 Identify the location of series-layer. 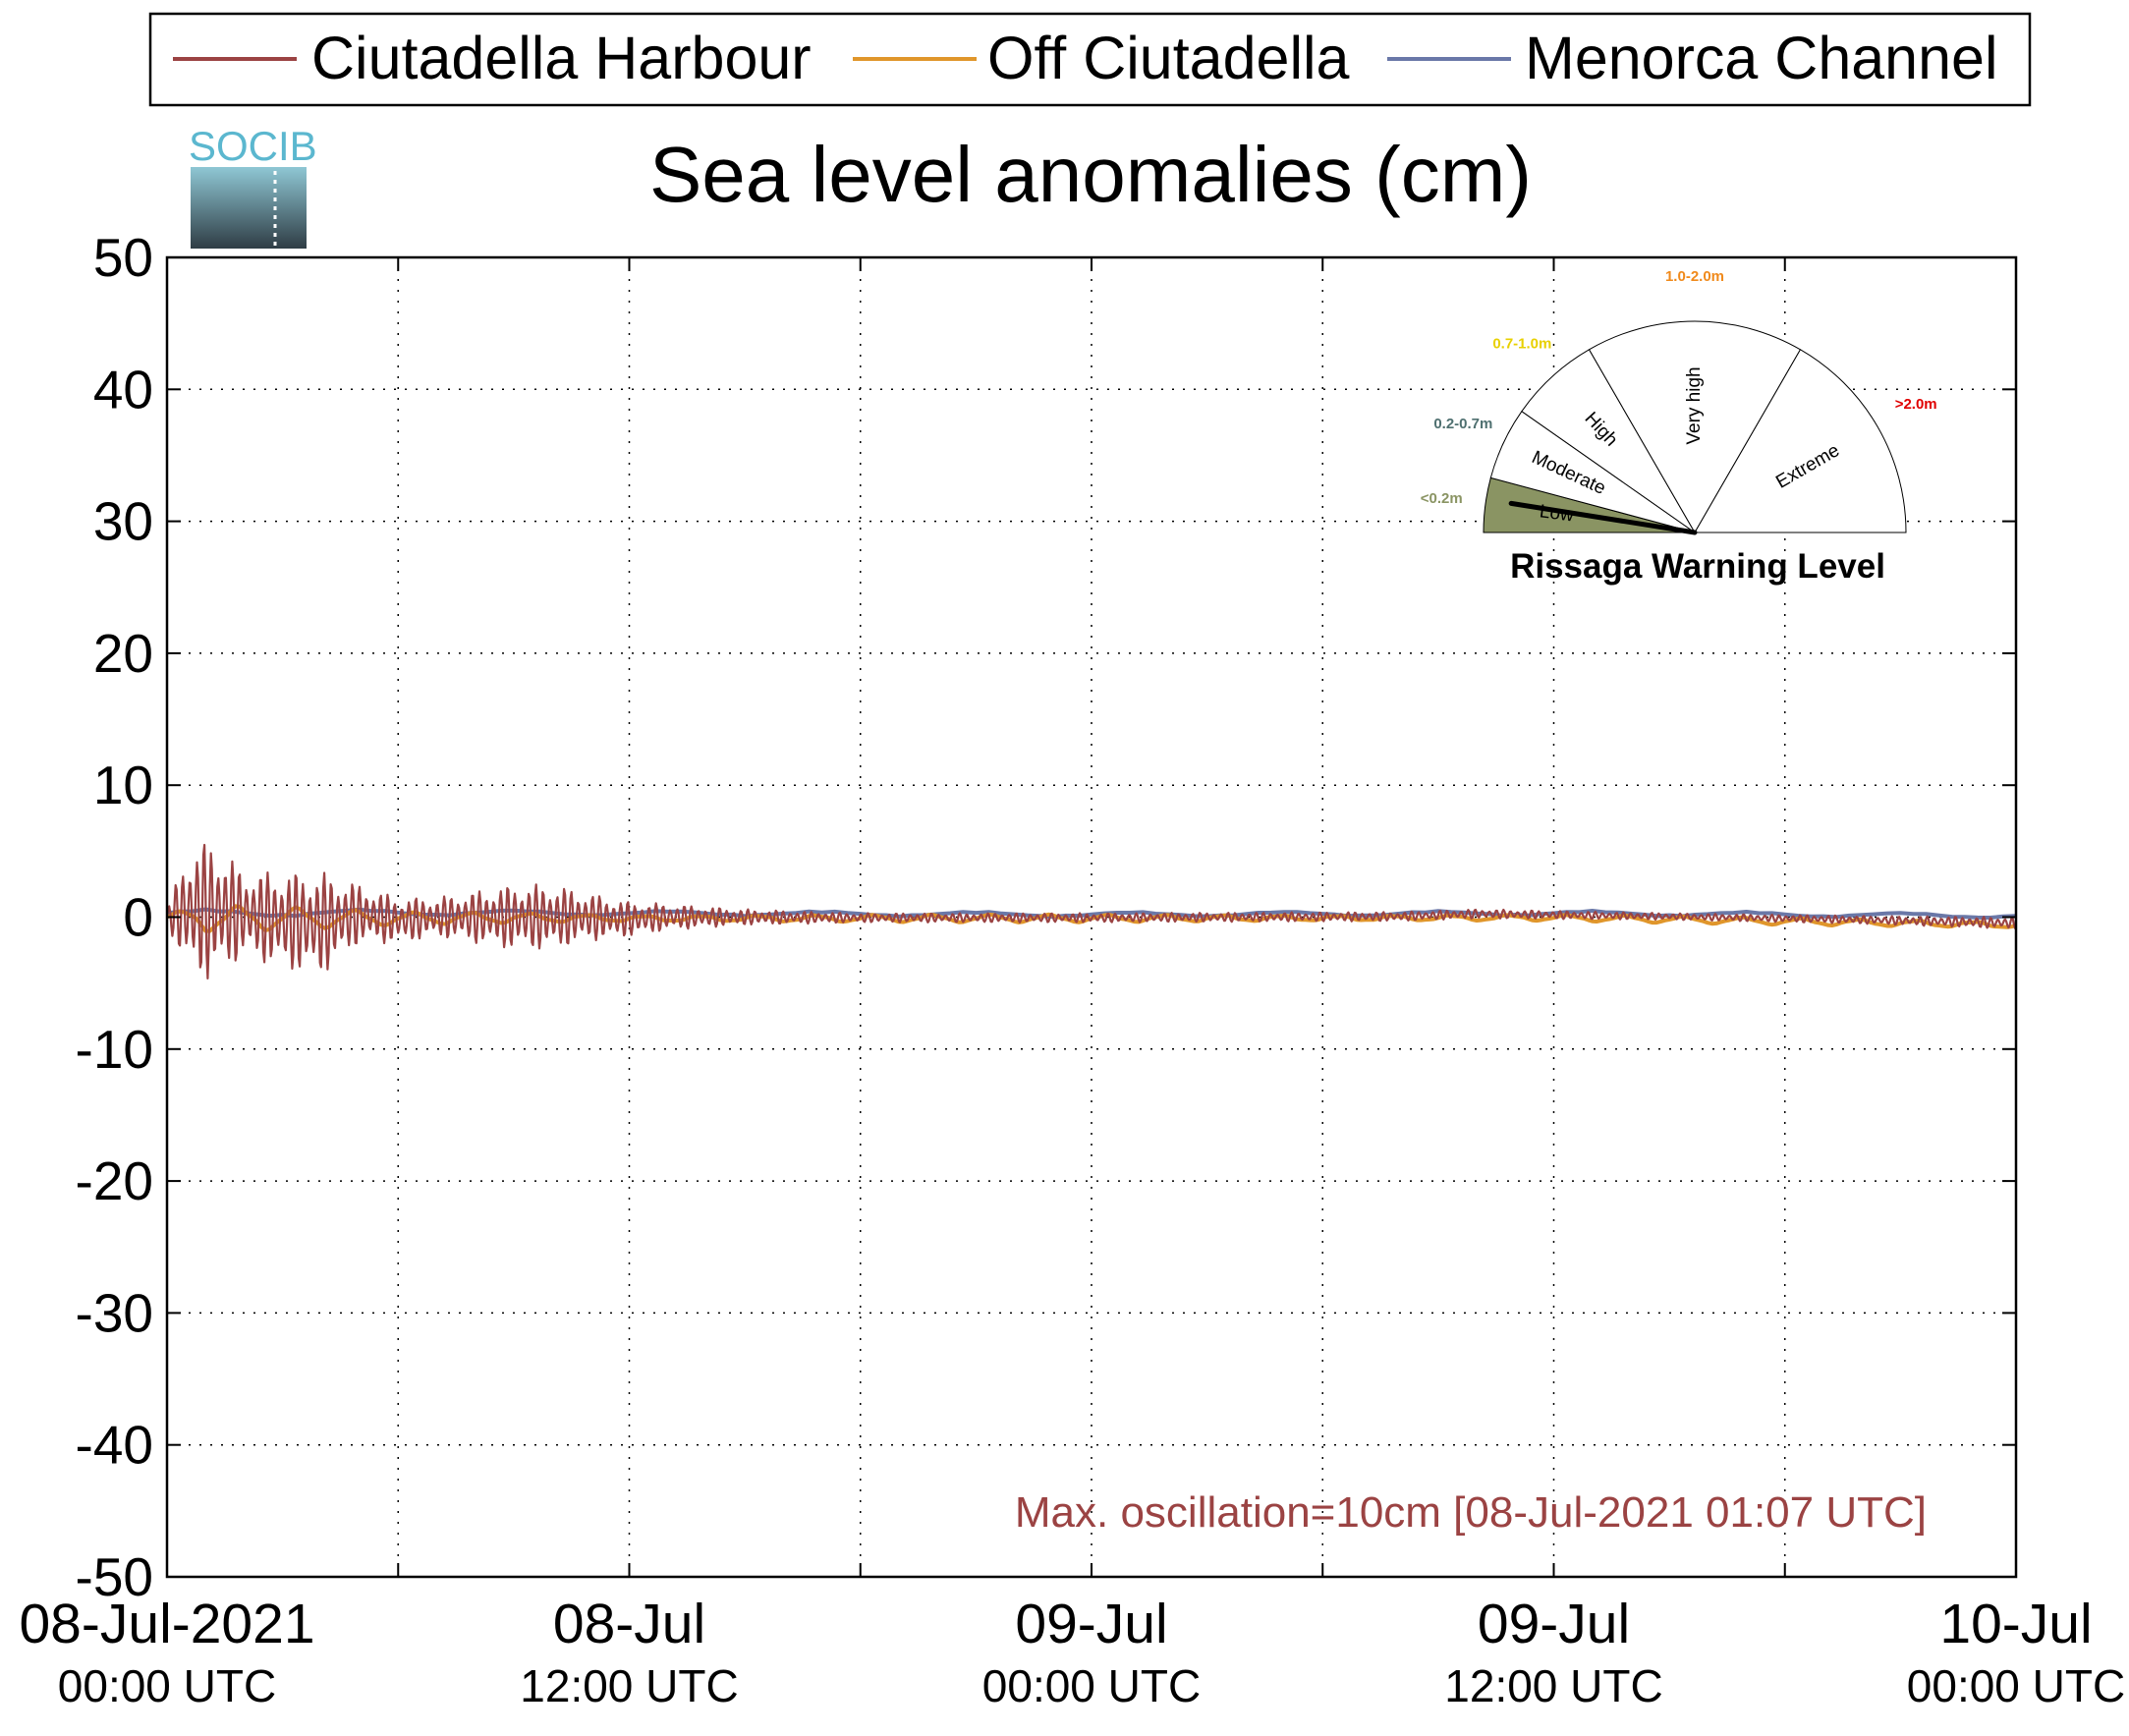
(1091, 911).